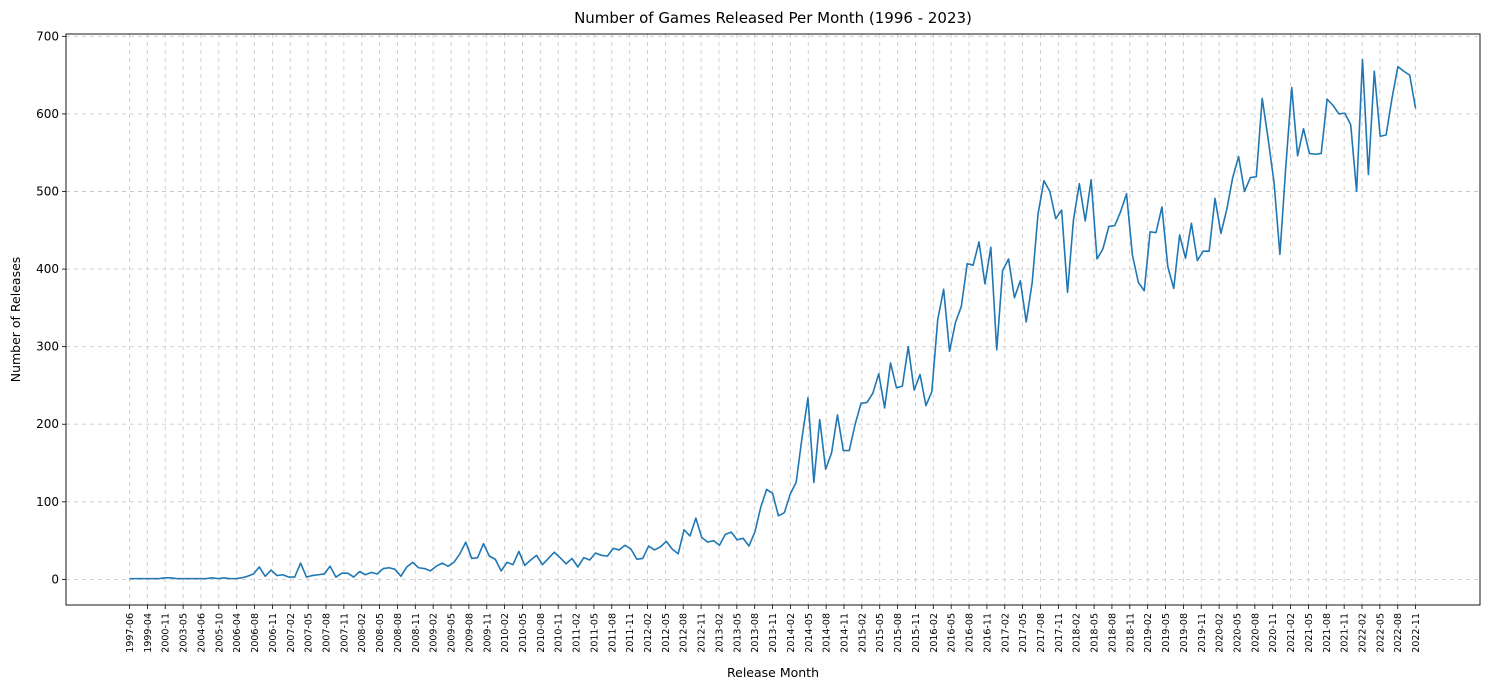 The height and width of the screenshot is (690, 1489). What do you see at coordinates (541, 633) in the screenshot?
I see `x-tick-label: 2010-08` at bounding box center [541, 633].